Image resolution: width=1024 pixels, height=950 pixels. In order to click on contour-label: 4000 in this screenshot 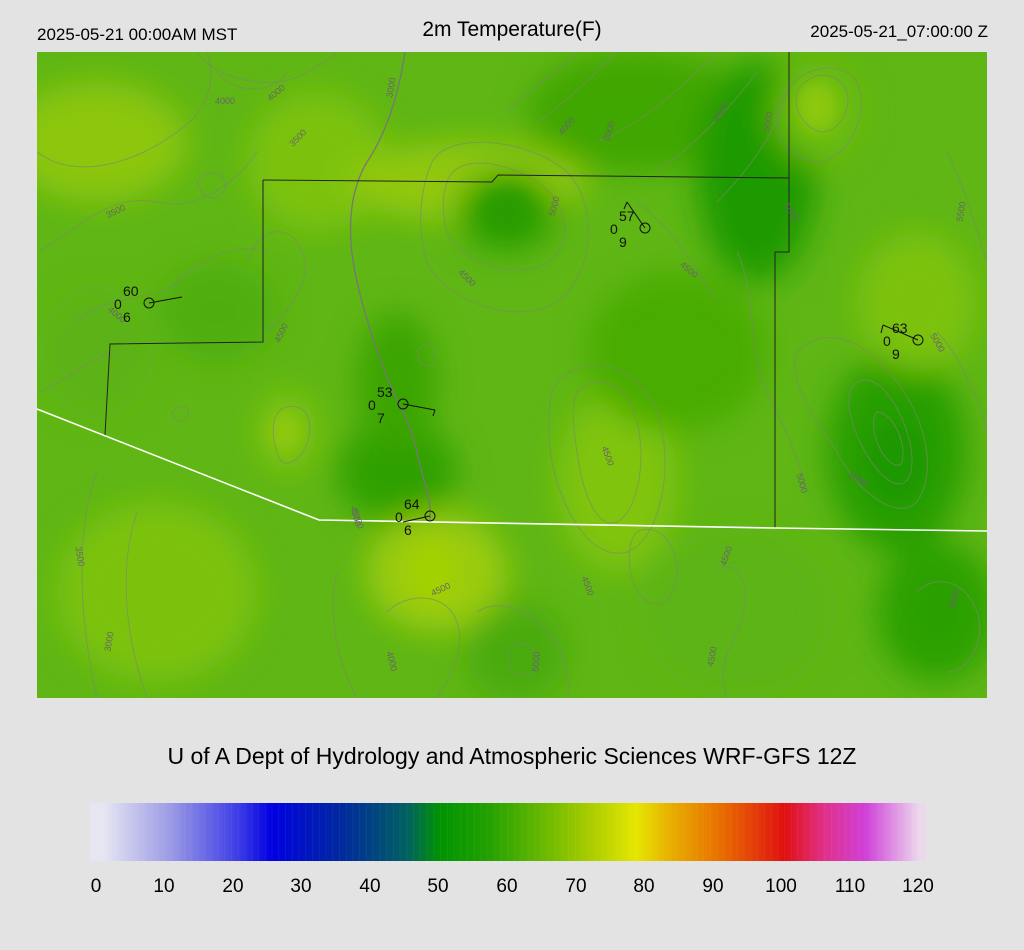, I will do `click(225, 101)`.